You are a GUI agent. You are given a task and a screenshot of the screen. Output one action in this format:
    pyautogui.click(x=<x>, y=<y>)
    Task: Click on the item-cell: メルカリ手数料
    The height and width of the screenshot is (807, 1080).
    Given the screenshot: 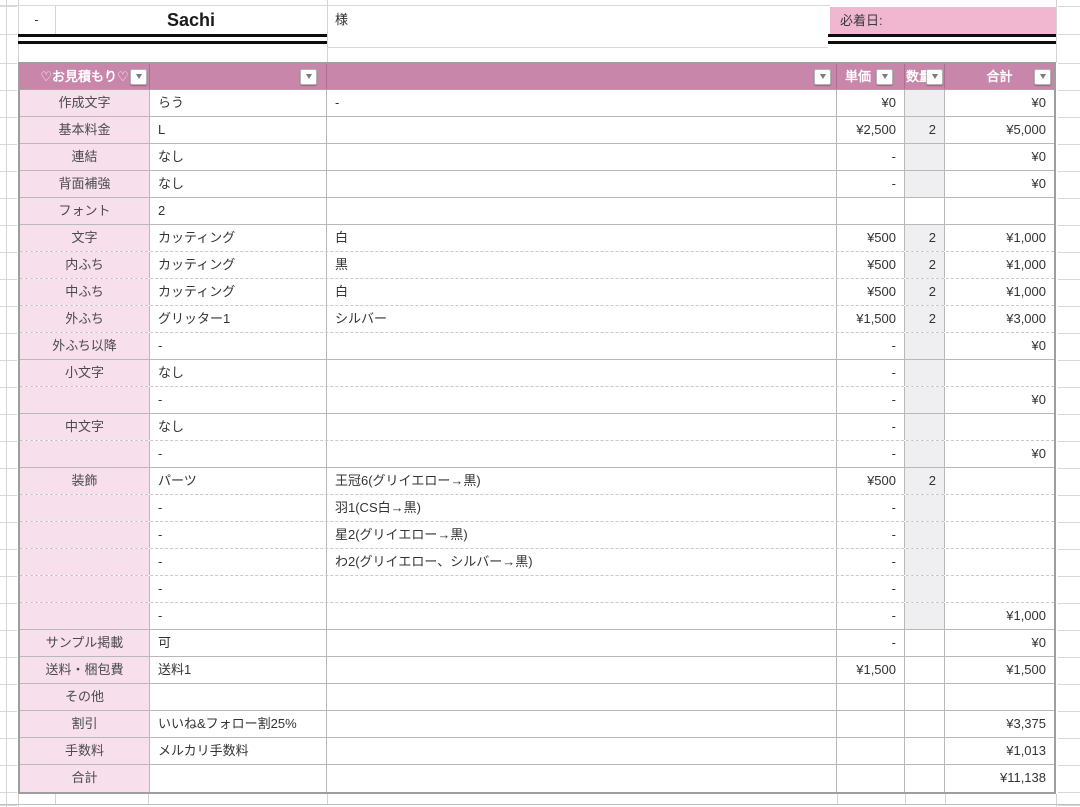 What is the action you would take?
    pyautogui.click(x=238, y=751)
    